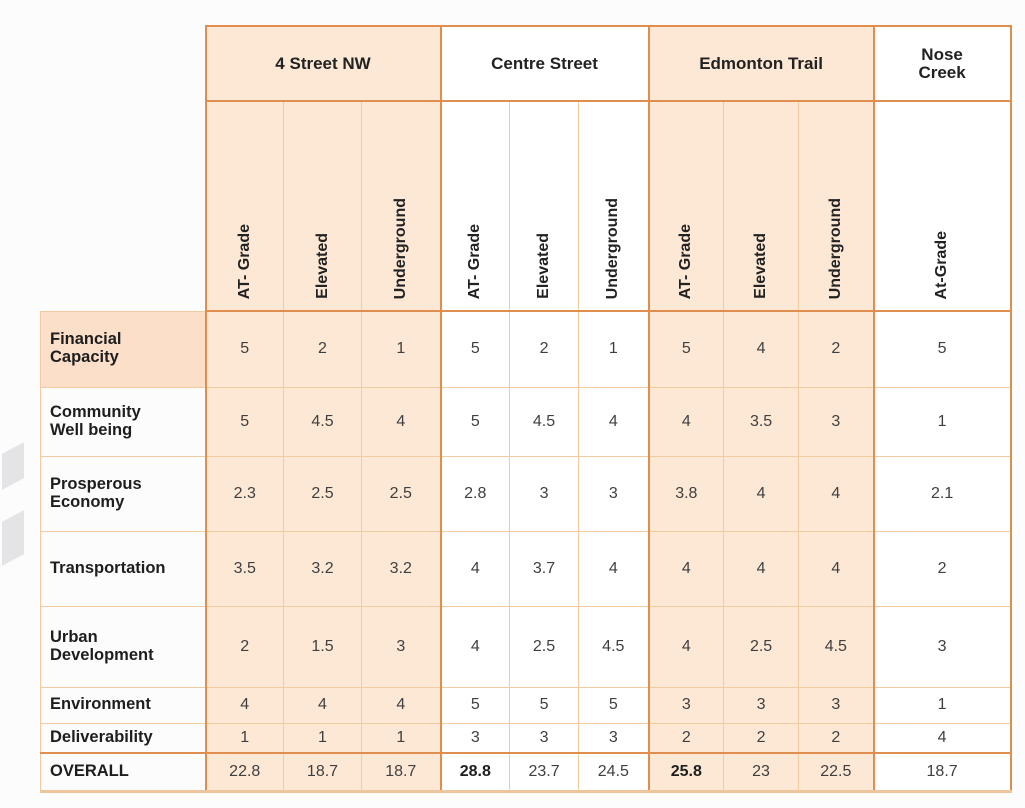 The width and height of the screenshot is (1025, 808). I want to click on corner-cell, so click(123, 168).